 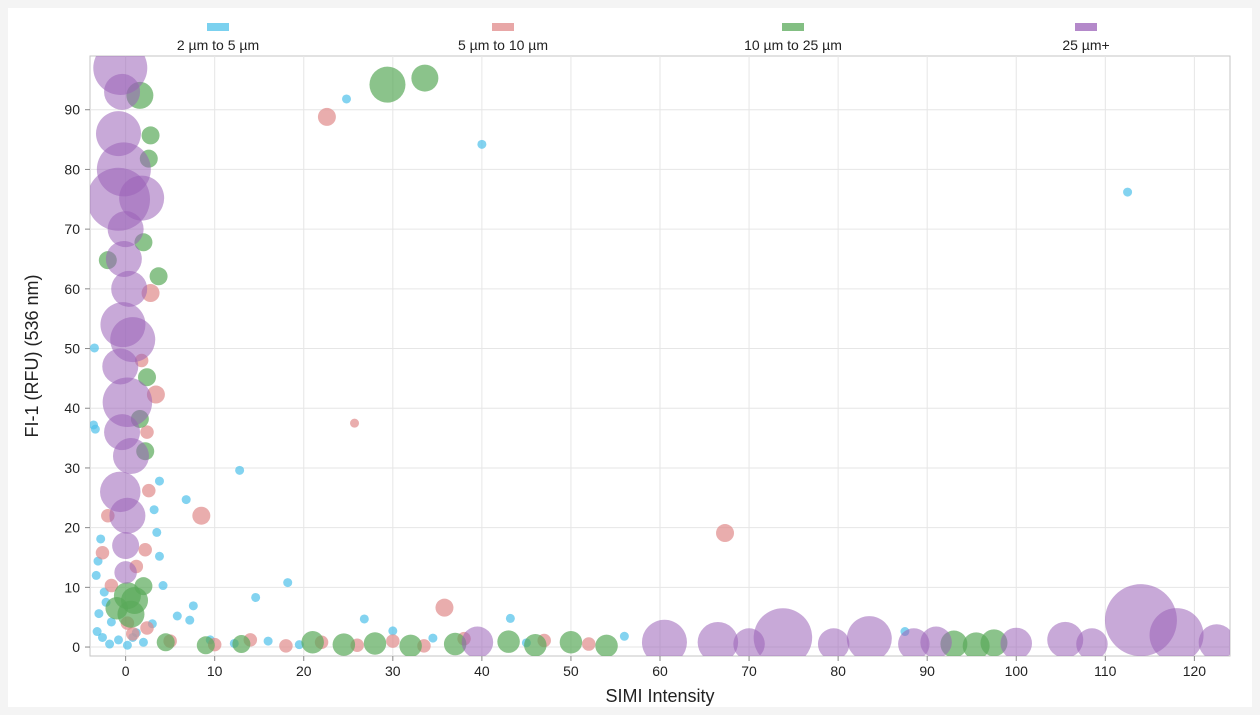 What do you see at coordinates (72, 289) in the screenshot?
I see `y-tick-label: 60` at bounding box center [72, 289].